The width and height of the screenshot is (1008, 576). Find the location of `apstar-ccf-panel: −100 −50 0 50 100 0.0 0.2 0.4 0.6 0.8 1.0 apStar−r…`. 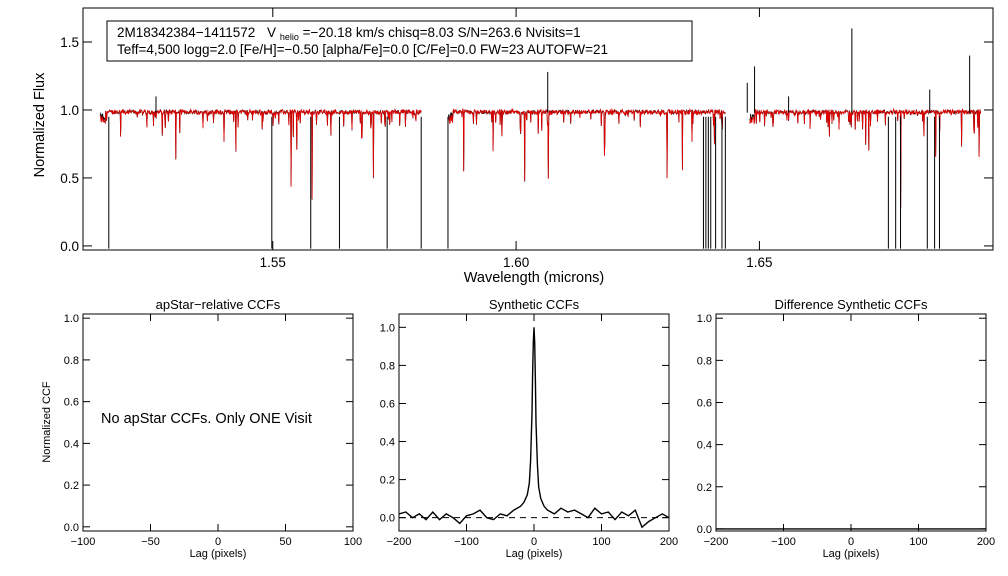

apstar-ccf-panel: −100 −50 0 50 100 0.0 0.2 0.4 0.6 0.8 1.0 apStar−r… is located at coordinates (201, 428).